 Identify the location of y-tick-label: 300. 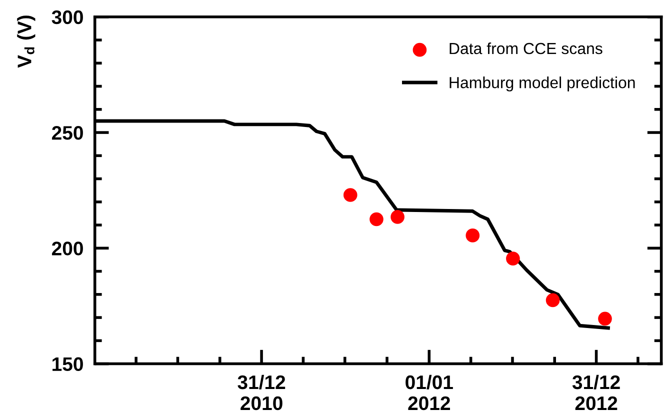
(67, 17).